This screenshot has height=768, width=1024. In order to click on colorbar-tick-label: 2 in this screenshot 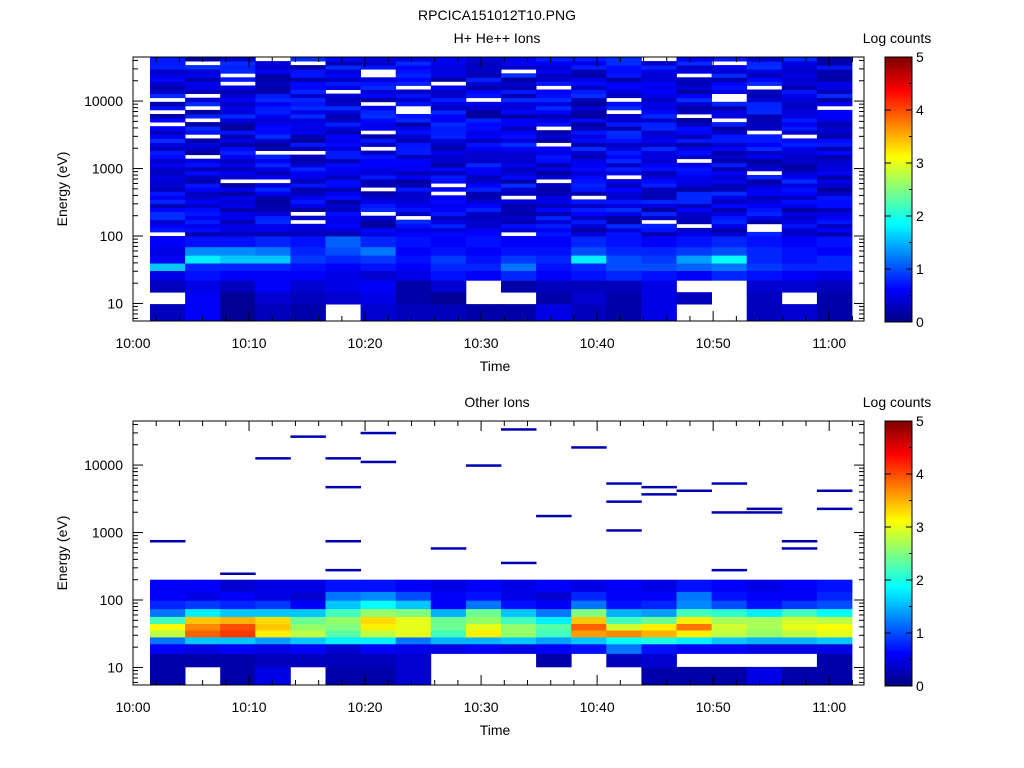, I will do `click(920, 216)`.